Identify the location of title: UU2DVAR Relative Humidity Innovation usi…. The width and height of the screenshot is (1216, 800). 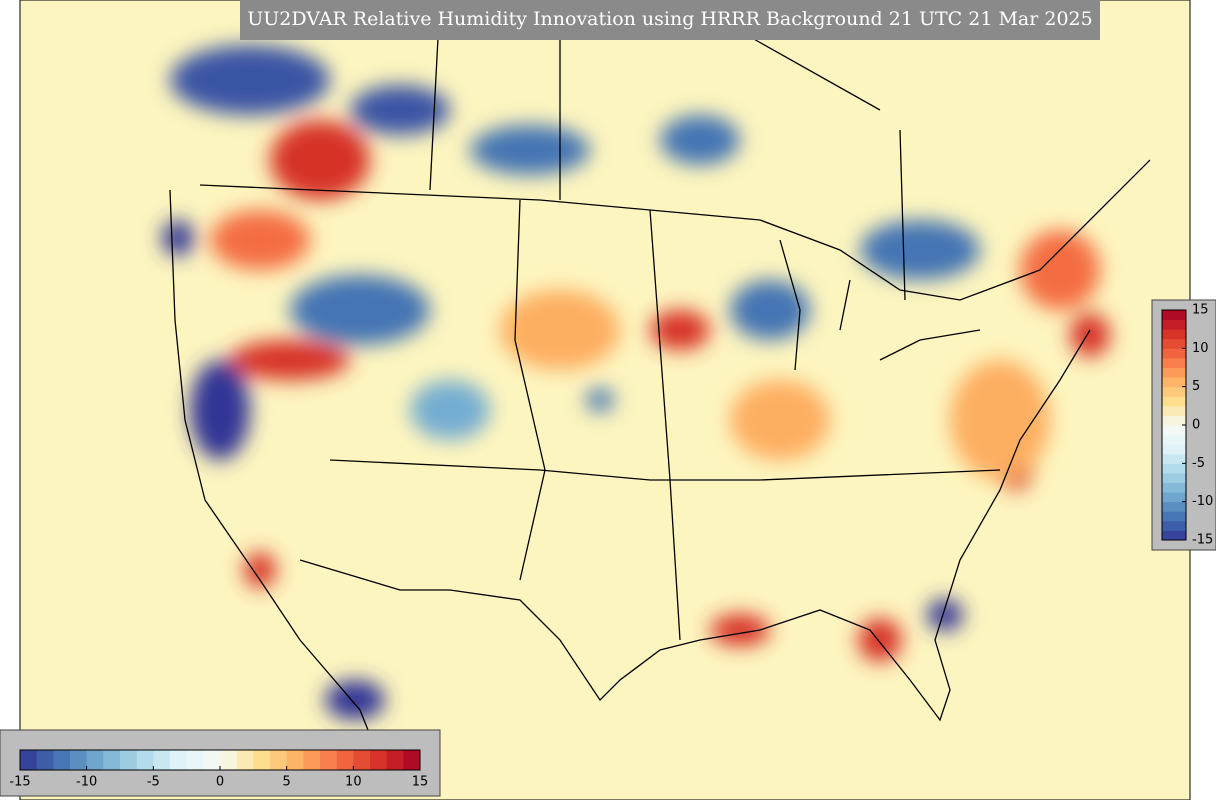
(669, 19).